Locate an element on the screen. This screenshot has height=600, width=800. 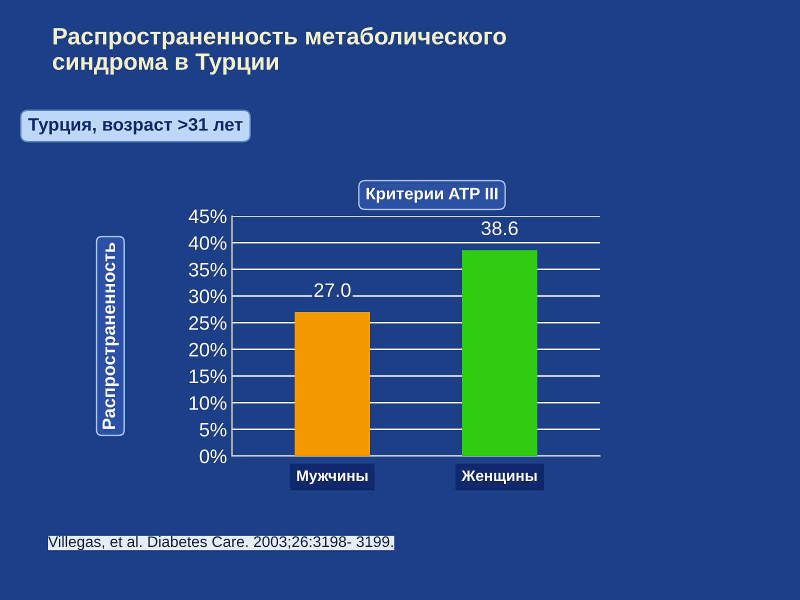
y-tick-label: 40% is located at coordinates (207, 243).